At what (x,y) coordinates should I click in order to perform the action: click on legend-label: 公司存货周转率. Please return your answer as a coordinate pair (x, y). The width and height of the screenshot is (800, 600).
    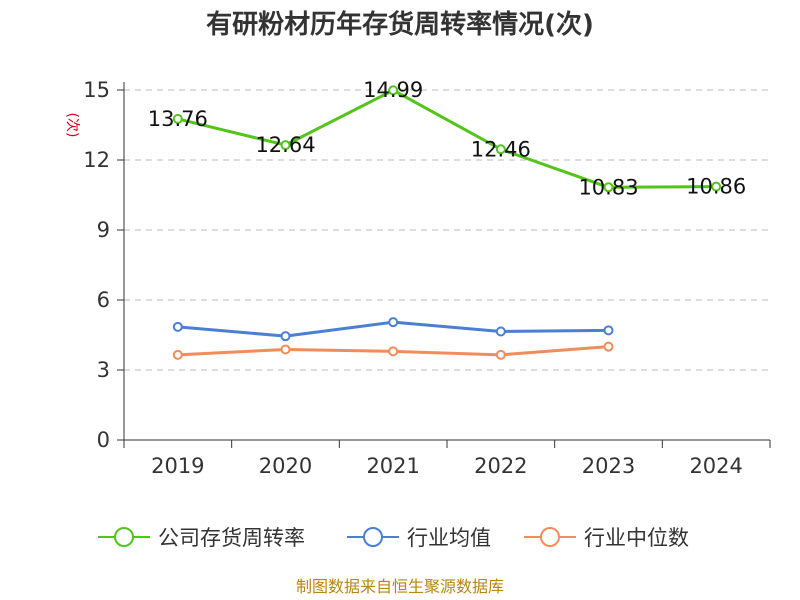
    Looking at the image, I should click on (231, 538).